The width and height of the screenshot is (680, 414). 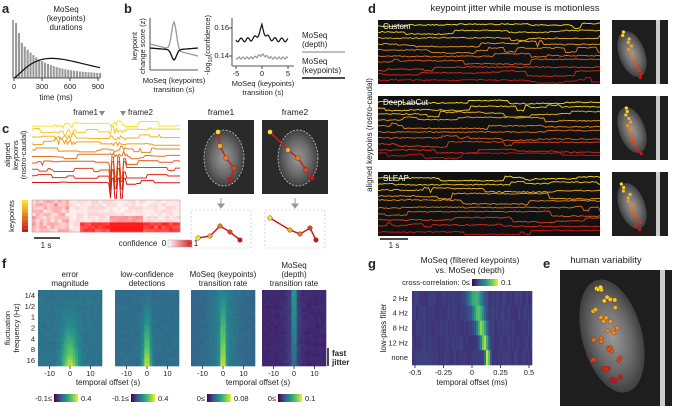 I want to click on label: aligned keypoins (rostro-caudal), so click(x=369, y=135).